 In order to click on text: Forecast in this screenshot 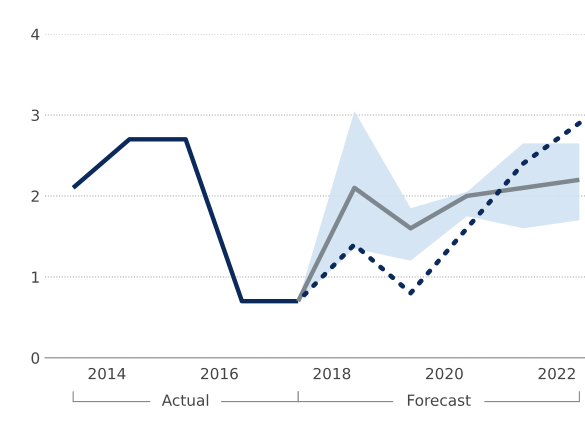, I will do `click(439, 400)`.